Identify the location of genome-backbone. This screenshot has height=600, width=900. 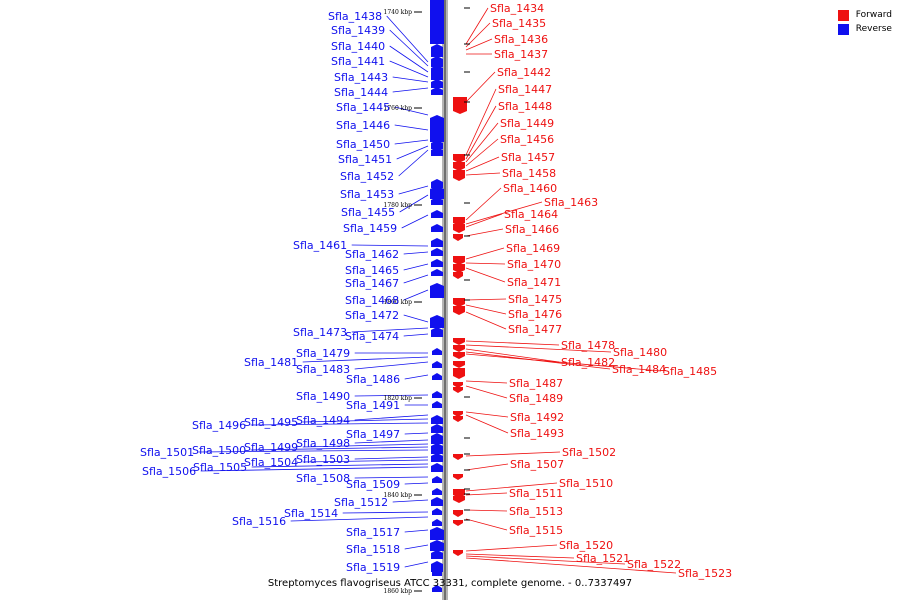
(445, 300).